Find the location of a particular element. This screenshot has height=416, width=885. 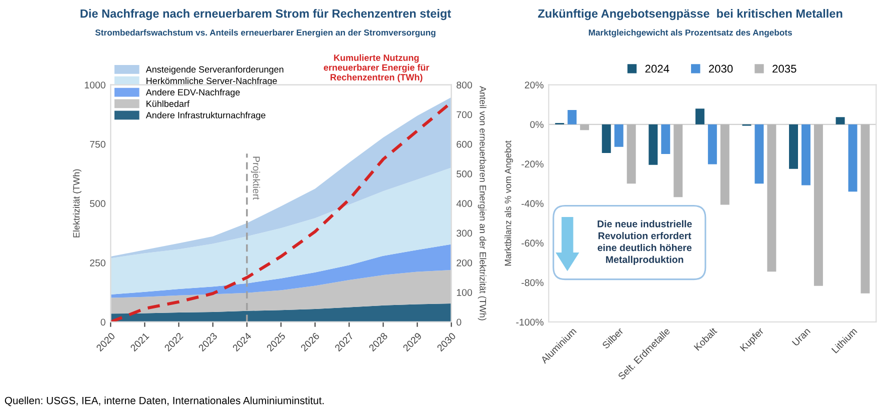

legend-label: Andere Infrastrukturnachfrage is located at coordinates (206, 116).